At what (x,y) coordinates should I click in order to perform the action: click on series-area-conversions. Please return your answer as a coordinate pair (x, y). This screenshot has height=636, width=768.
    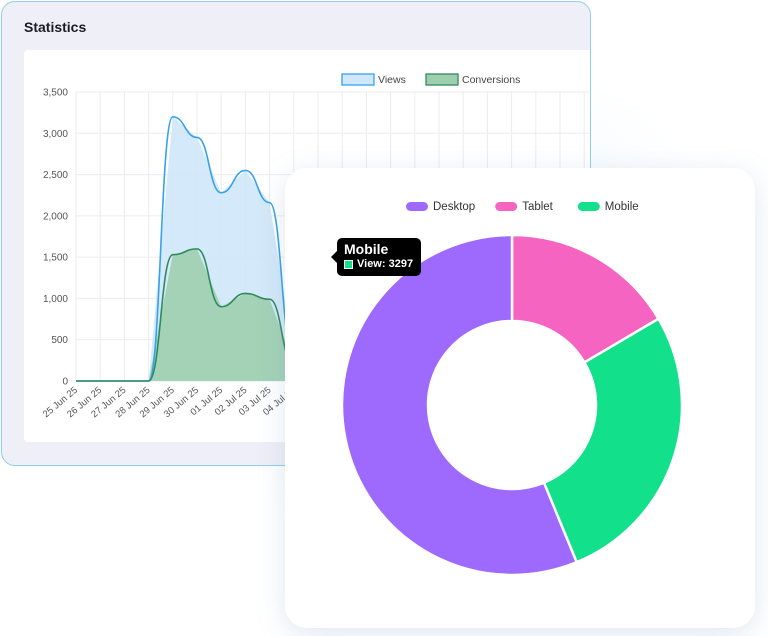
    Looking at the image, I should click on (185, 314).